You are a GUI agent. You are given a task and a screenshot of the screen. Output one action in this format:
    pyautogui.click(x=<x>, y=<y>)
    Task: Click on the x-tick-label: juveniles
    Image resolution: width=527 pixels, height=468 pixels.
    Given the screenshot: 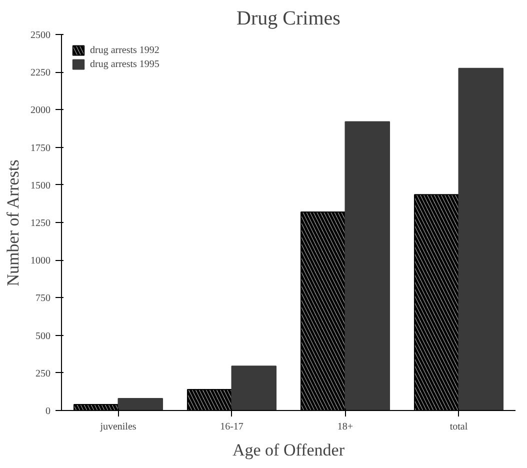 What is the action you would take?
    pyautogui.click(x=117, y=427)
    